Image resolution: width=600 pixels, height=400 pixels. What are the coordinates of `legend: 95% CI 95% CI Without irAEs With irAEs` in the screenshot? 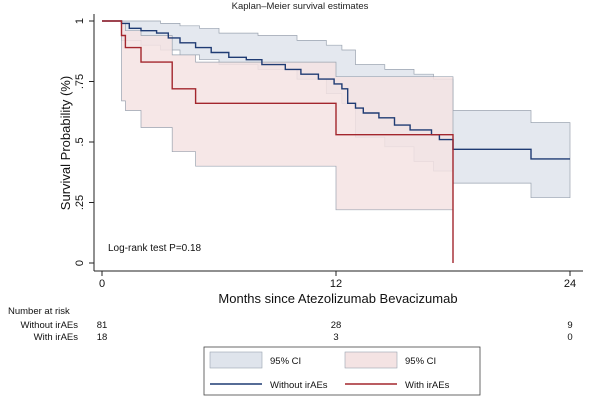 It's located at (342, 371).